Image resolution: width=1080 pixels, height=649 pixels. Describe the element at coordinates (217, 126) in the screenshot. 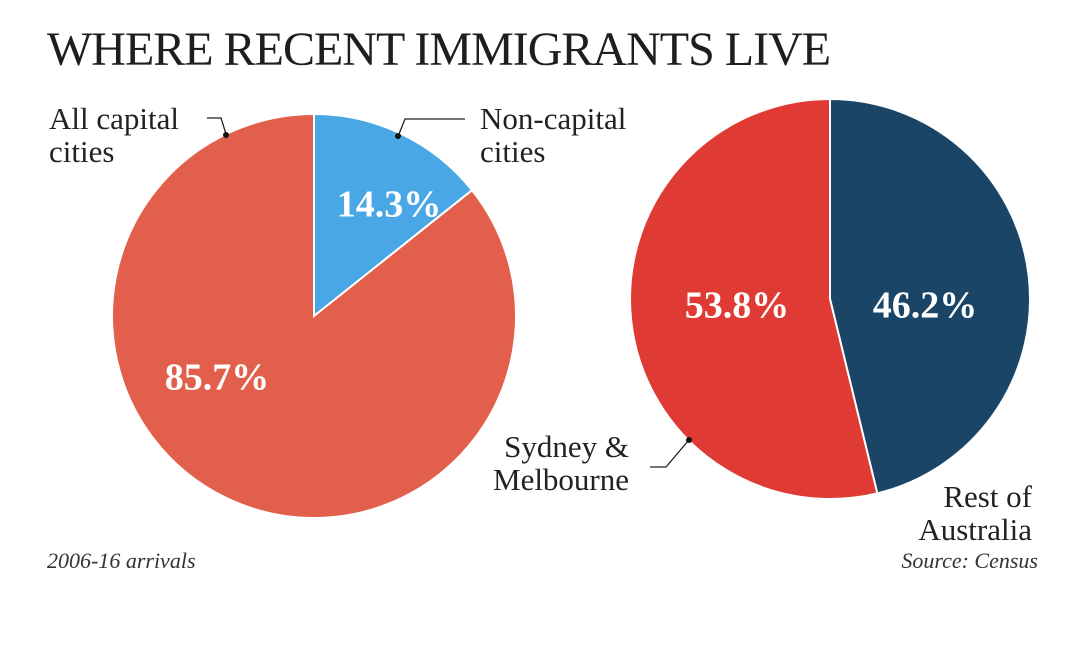

I see `leader-all-capital-cities` at that location.